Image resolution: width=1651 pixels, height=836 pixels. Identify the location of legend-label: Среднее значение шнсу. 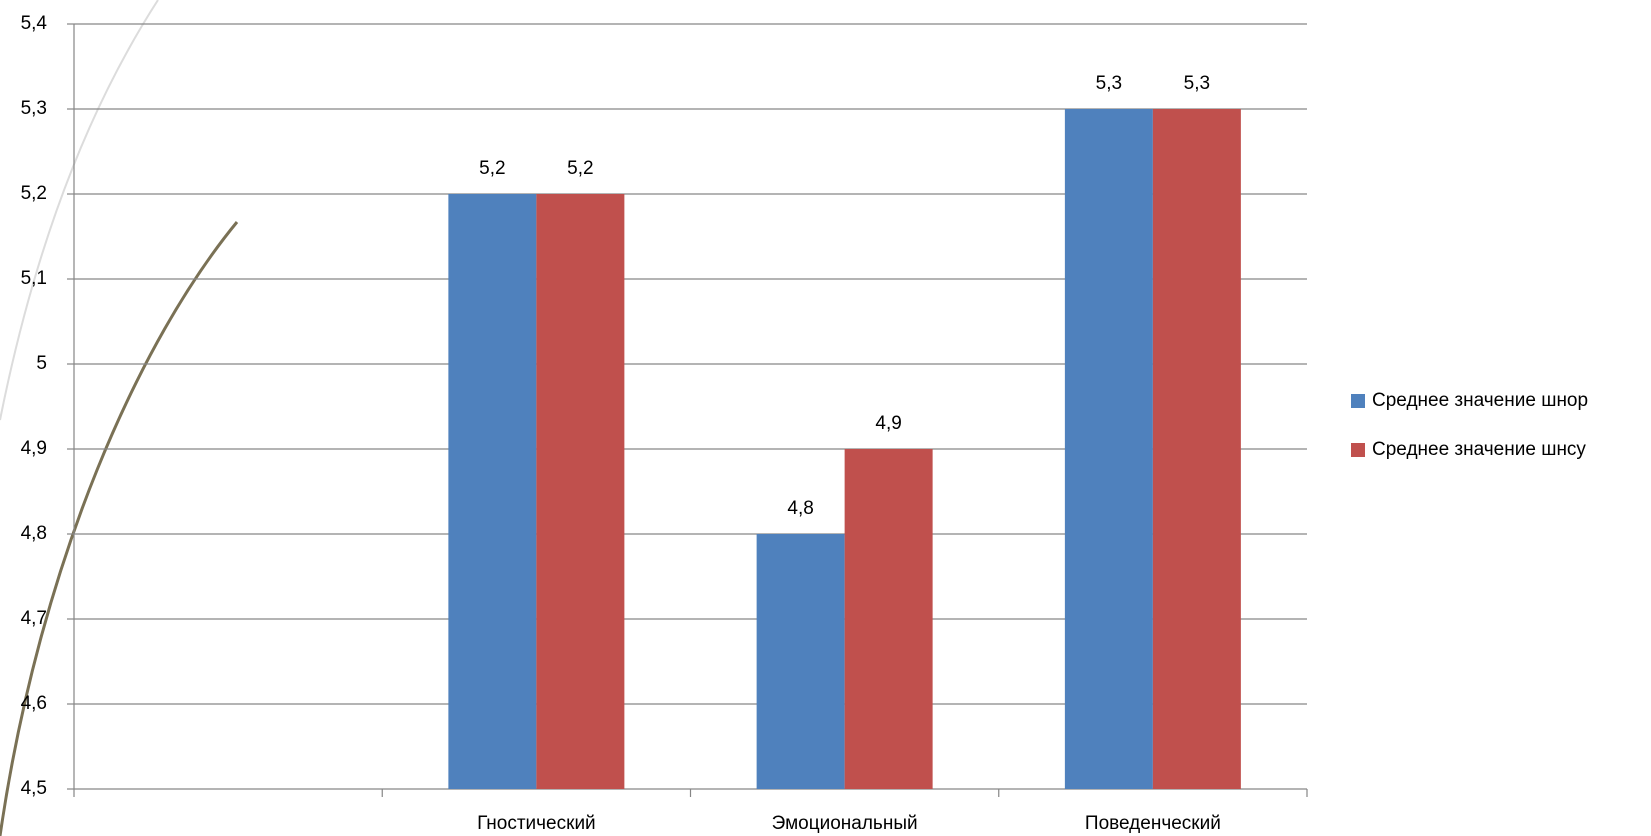
(1479, 449).